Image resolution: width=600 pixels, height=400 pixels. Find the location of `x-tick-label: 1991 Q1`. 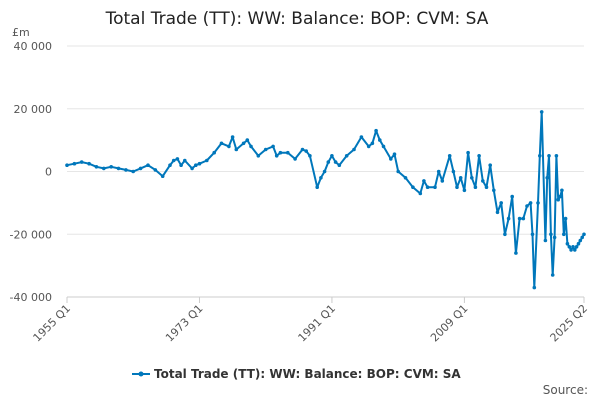

x-tick-label: 1991 Q1 is located at coordinates (317, 323).